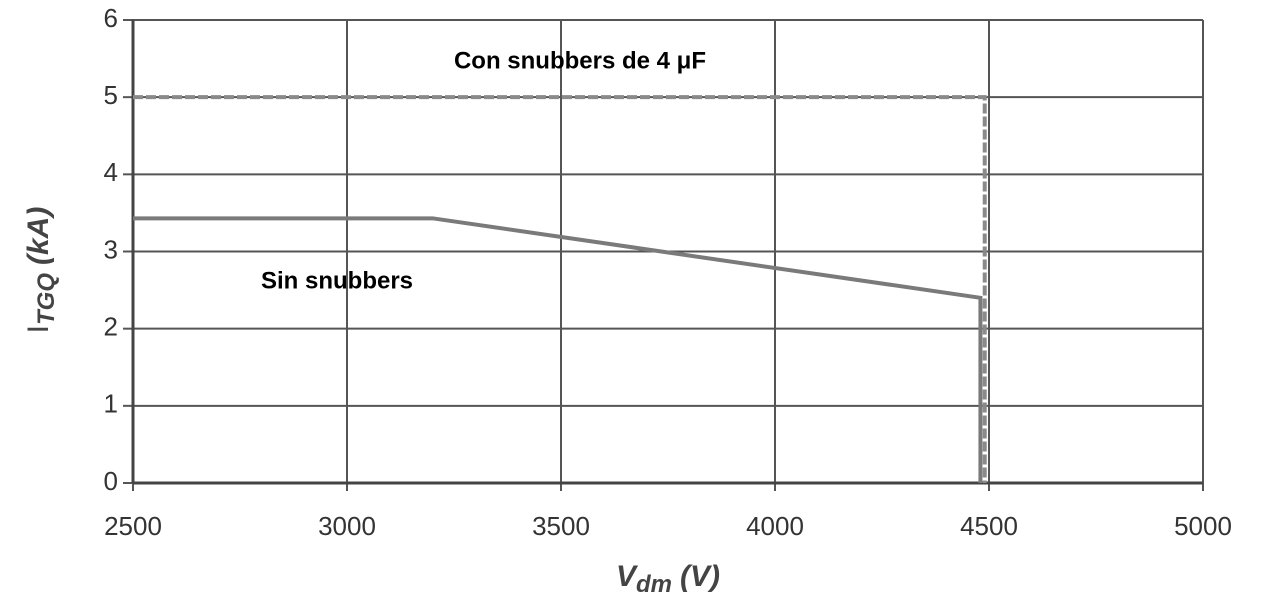  I want to click on x-tick-label: 4500, so click(989, 526).